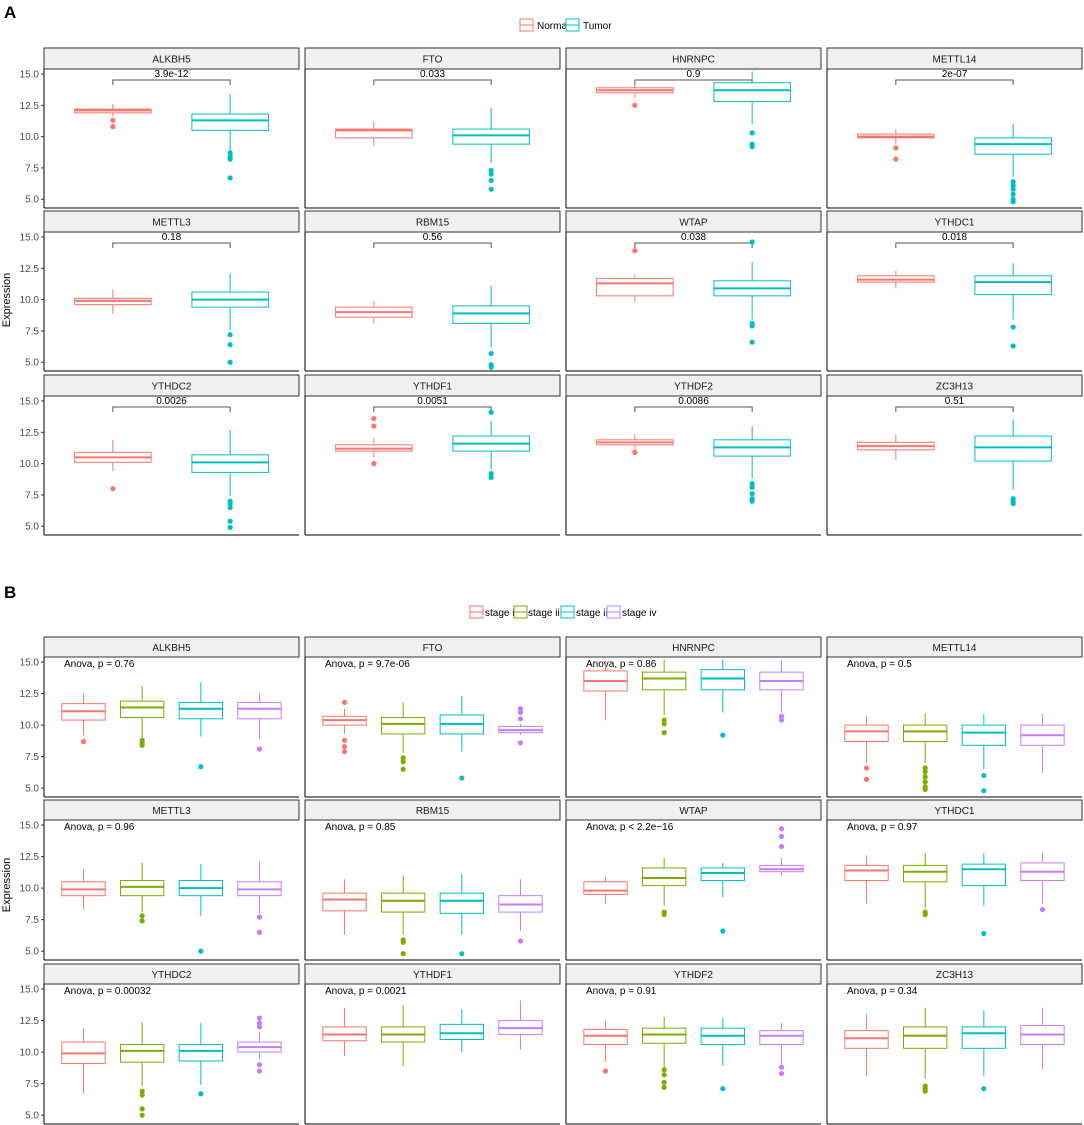  What do you see at coordinates (723, 1055) in the screenshot?
I see `box-stage-iii` at bounding box center [723, 1055].